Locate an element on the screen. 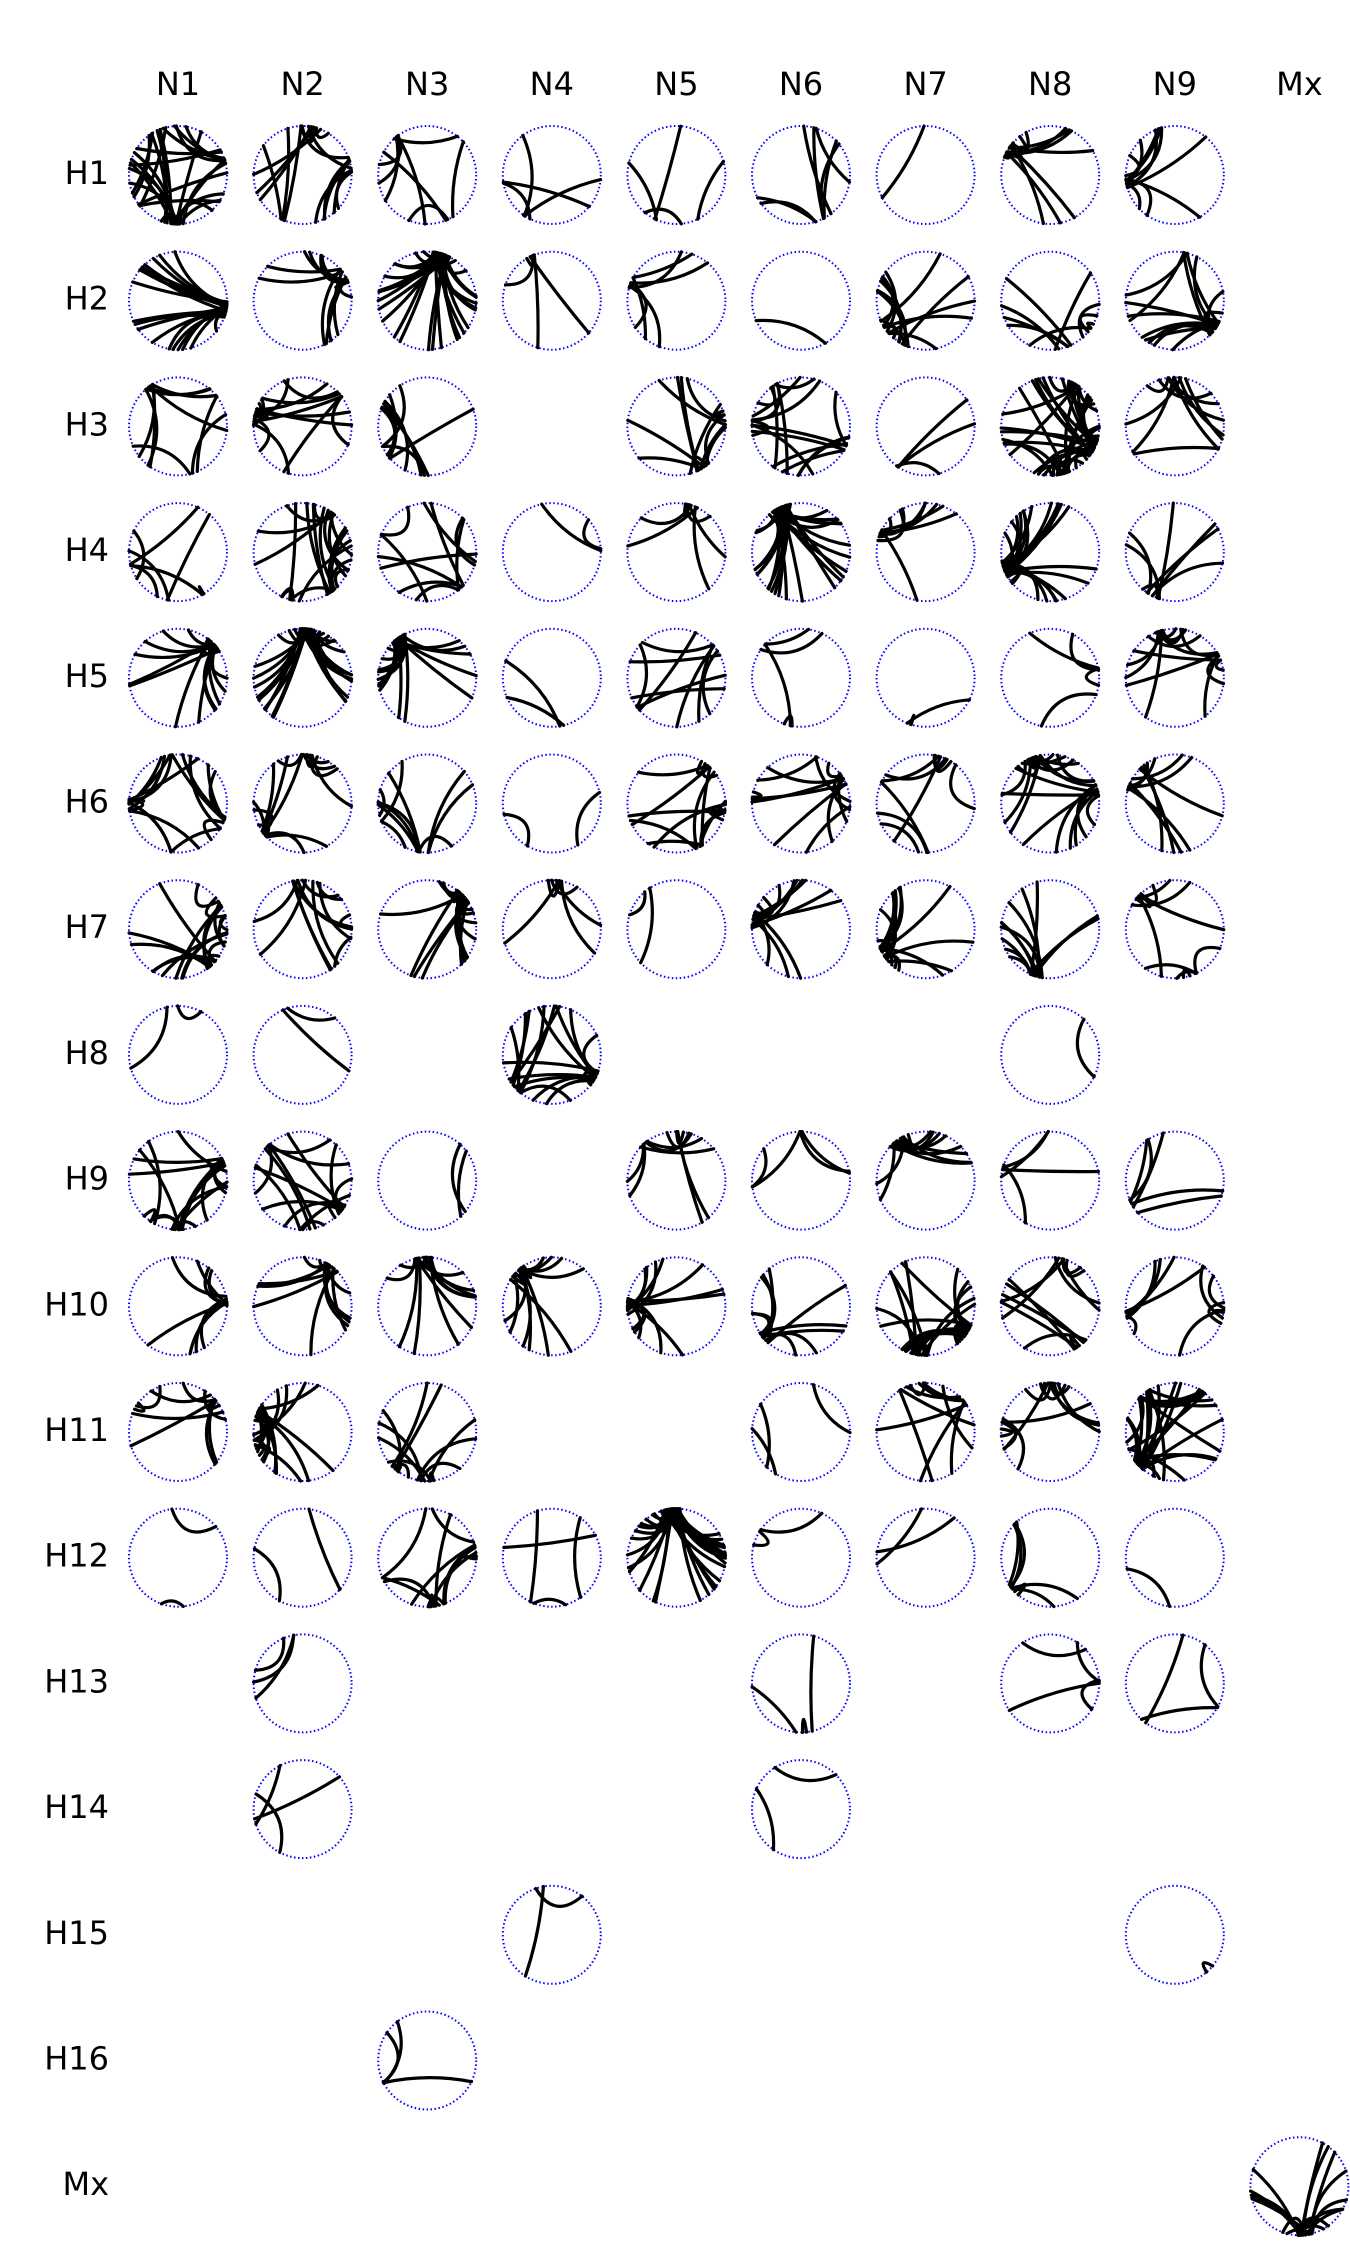 This screenshot has height=2250, width=1350. chord-cell-h2-n1 is located at coordinates (178, 301).